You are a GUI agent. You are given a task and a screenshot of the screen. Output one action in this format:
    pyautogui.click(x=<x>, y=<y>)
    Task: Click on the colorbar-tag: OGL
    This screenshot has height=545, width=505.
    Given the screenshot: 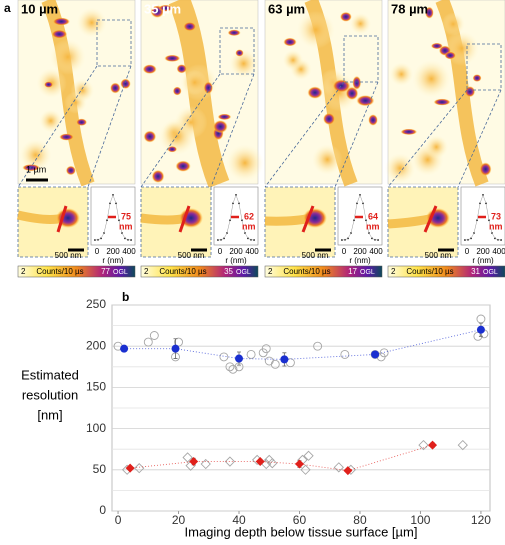 What is the action you would take?
    pyautogui.click(x=120, y=272)
    